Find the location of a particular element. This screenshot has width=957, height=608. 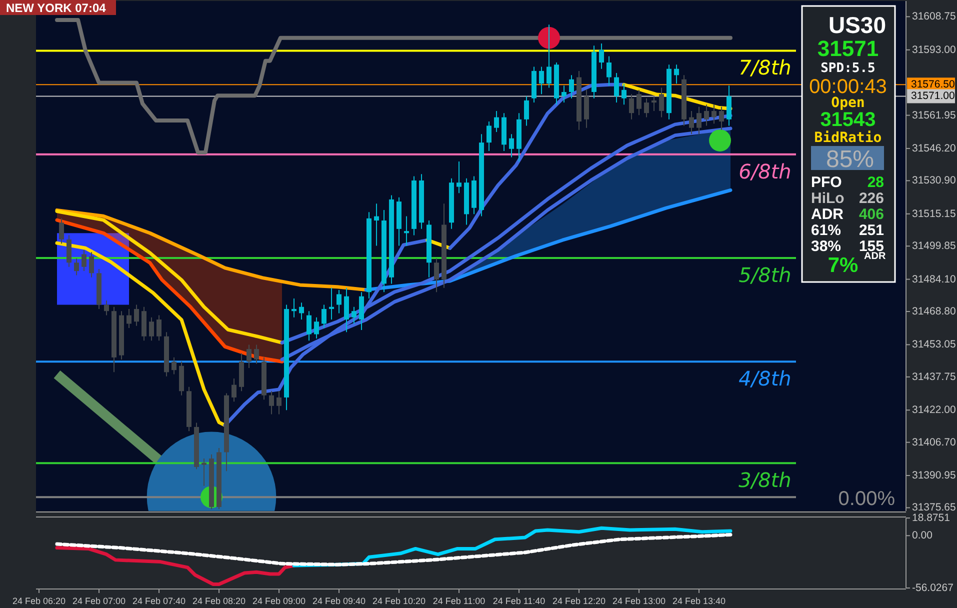

x-tick-label: 24 Feb 08:20 is located at coordinates (219, 601).